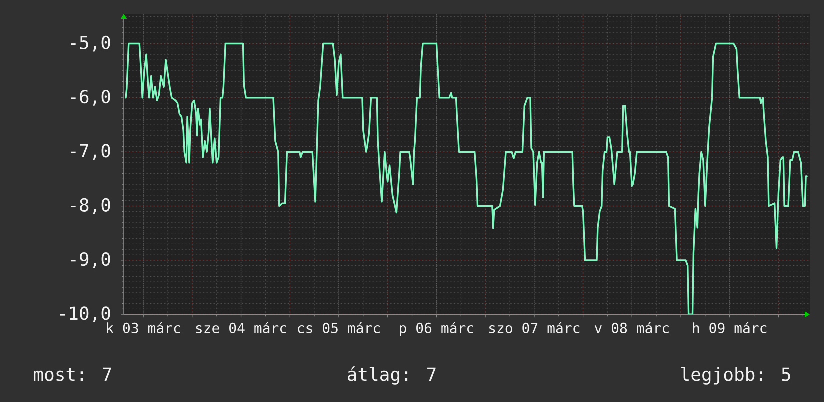 This screenshot has width=824, height=402. Describe the element at coordinates (90, 44) in the screenshot. I see `y-tick-label: -5,0` at that location.